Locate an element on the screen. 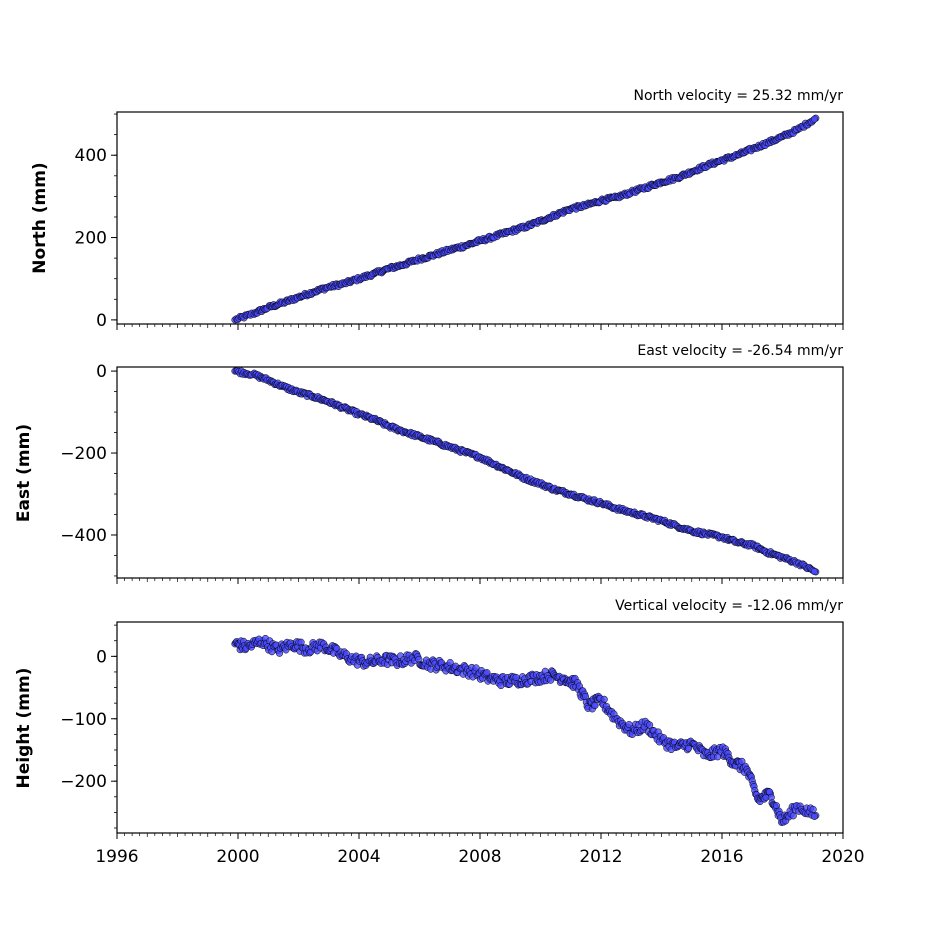 The height and width of the screenshot is (937, 937). height-x-tick-label: 2004 is located at coordinates (358, 857).